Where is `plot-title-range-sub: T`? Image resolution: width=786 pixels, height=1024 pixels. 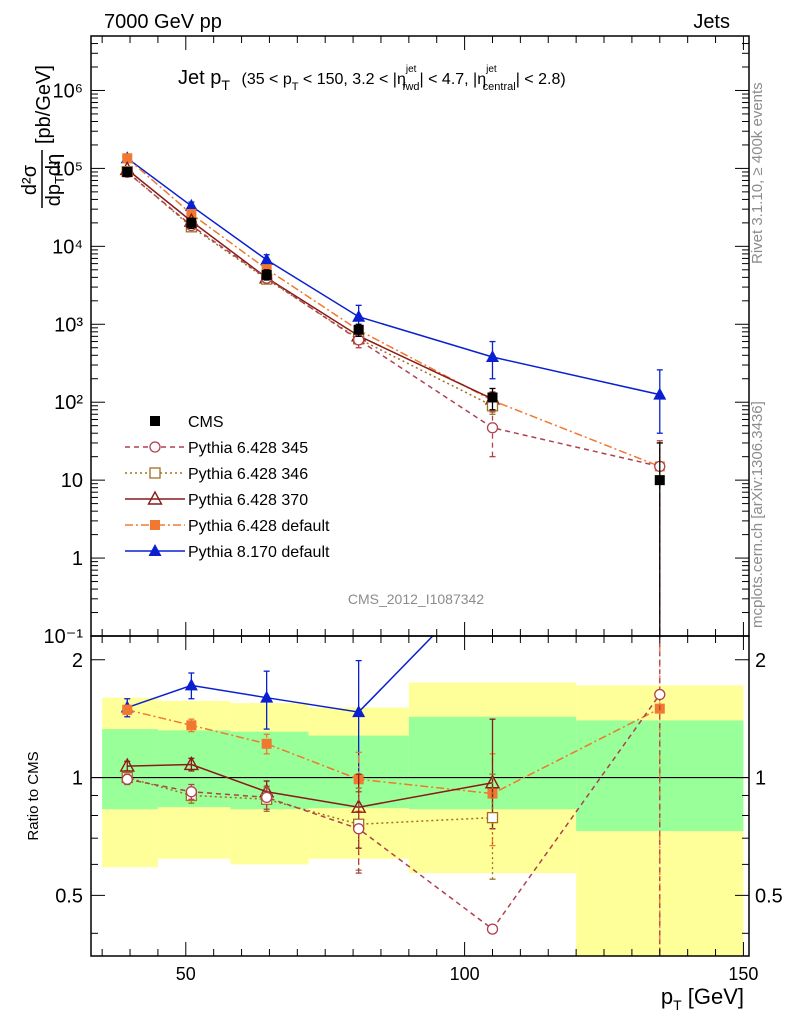 plot-title-range-sub: T is located at coordinates (295, 87).